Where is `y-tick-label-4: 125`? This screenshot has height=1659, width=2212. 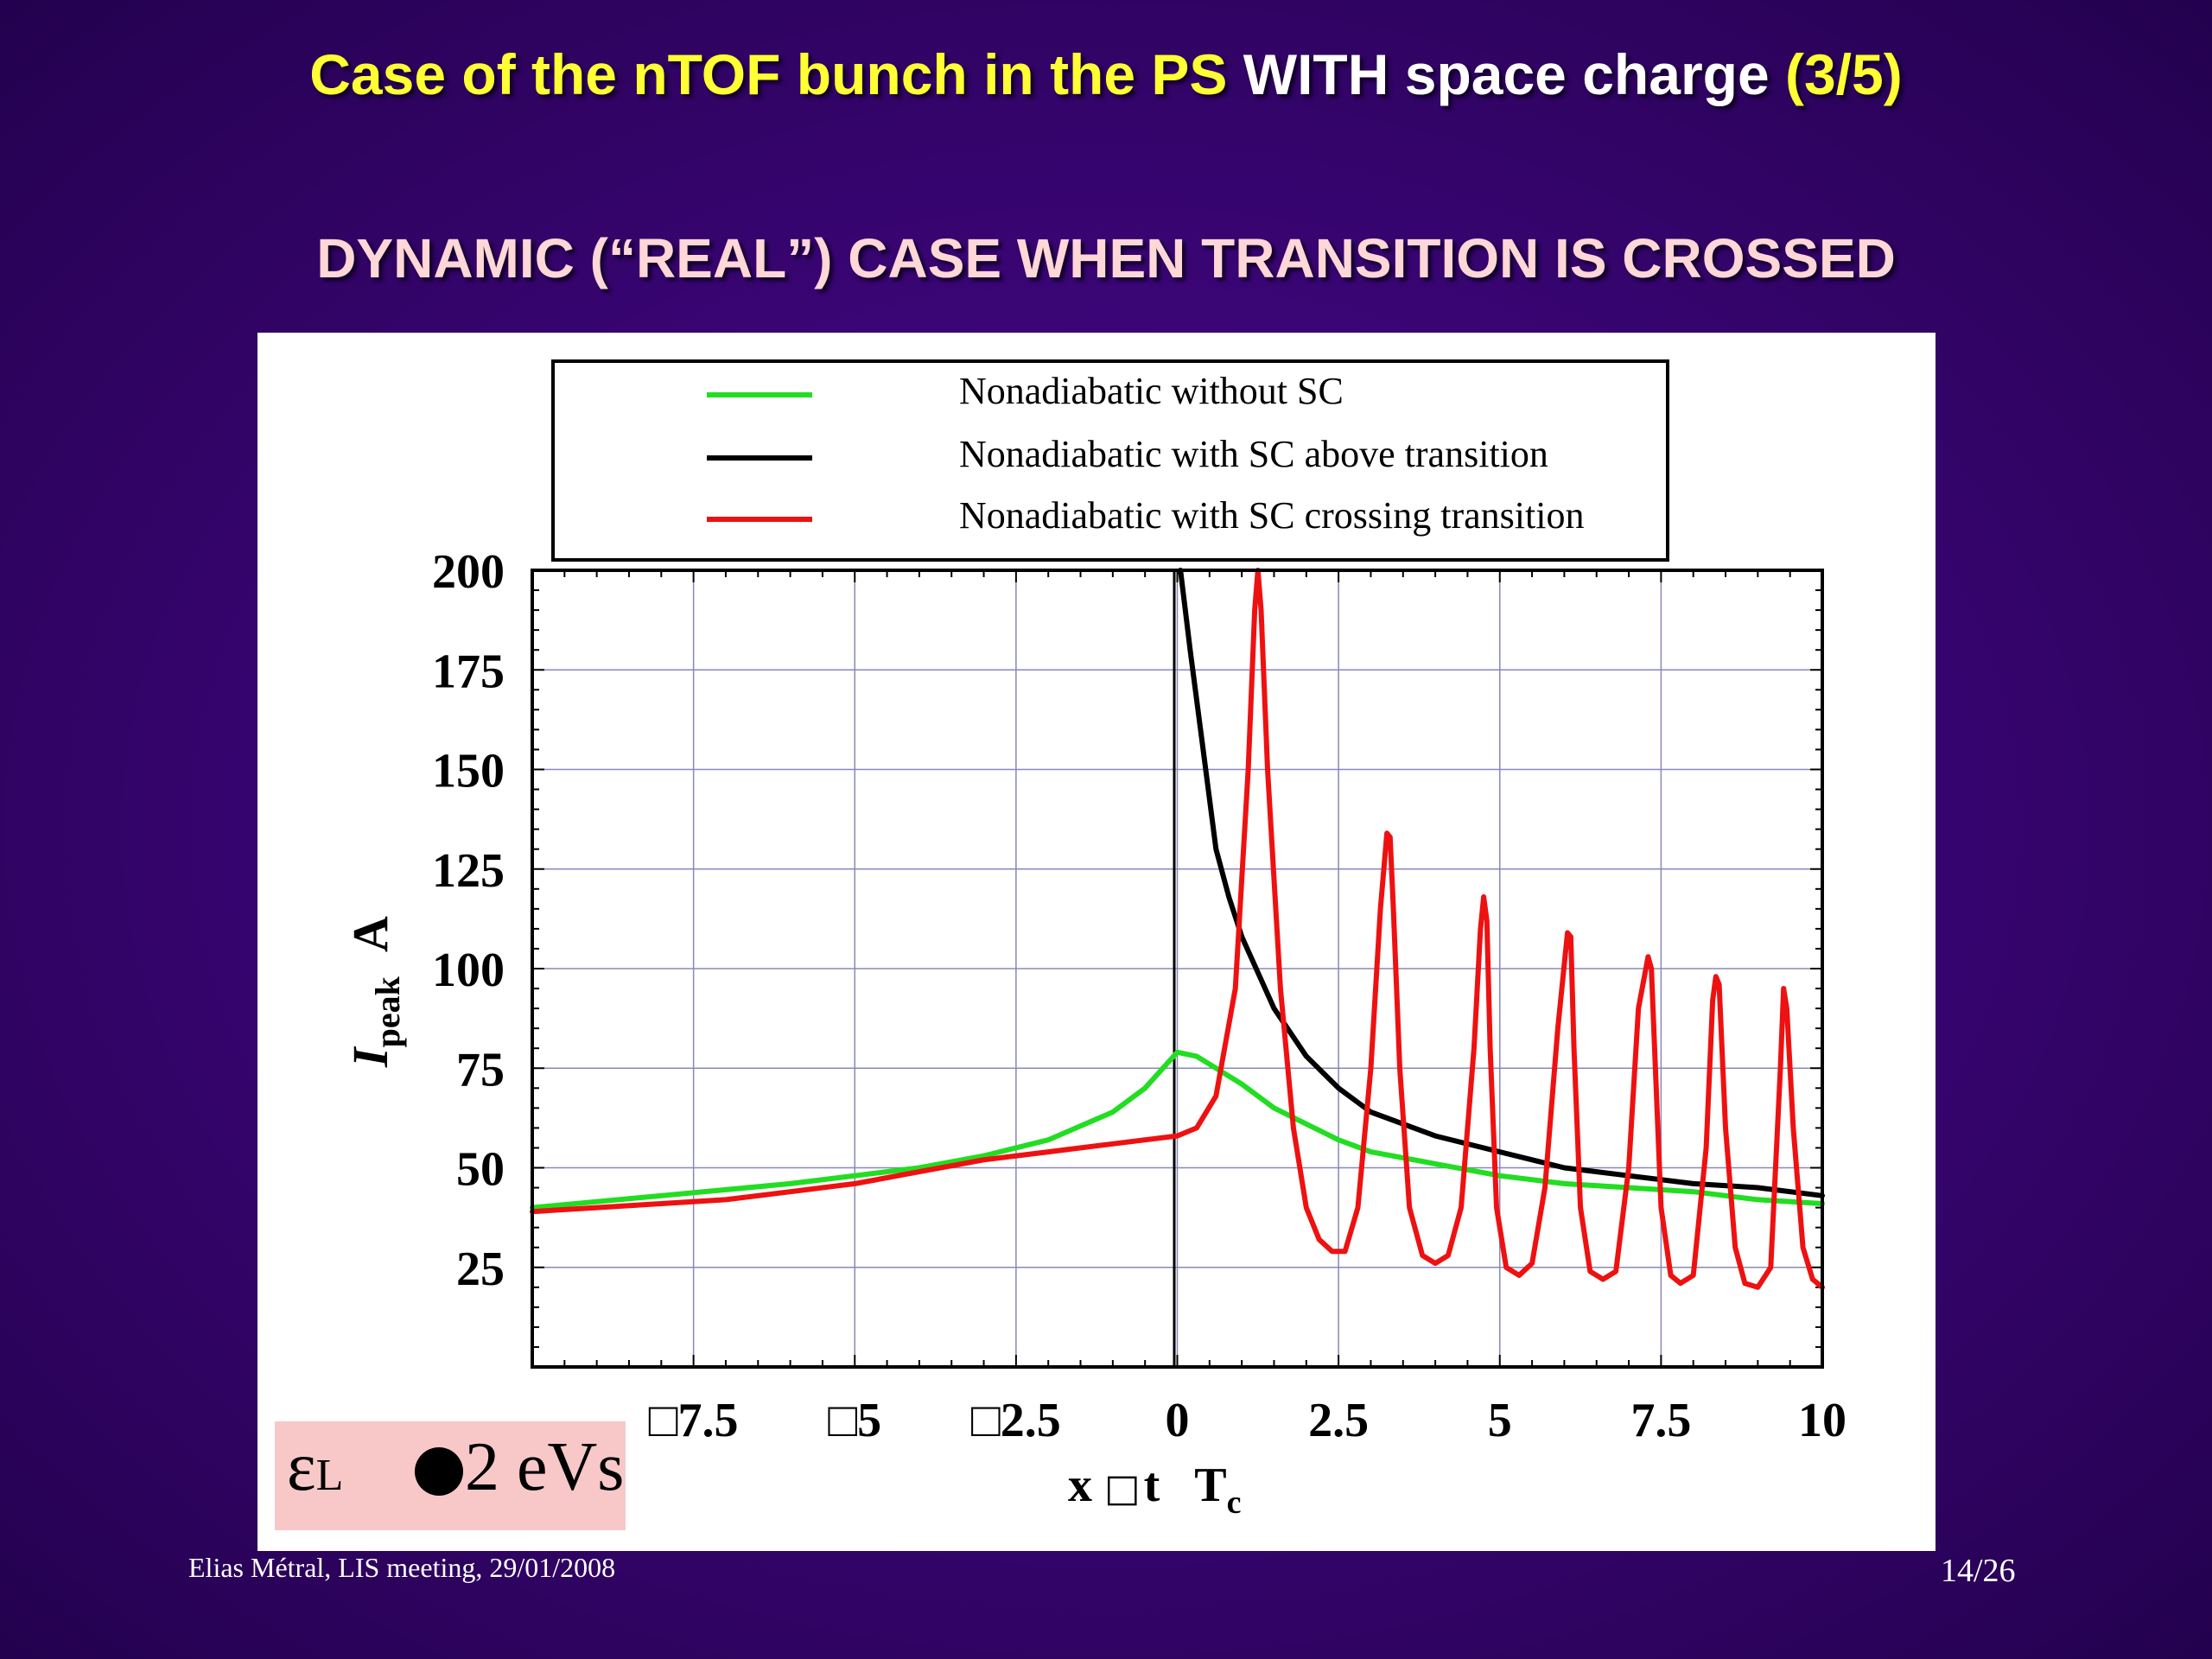
y-tick-label-4: 125 is located at coordinates (468, 871).